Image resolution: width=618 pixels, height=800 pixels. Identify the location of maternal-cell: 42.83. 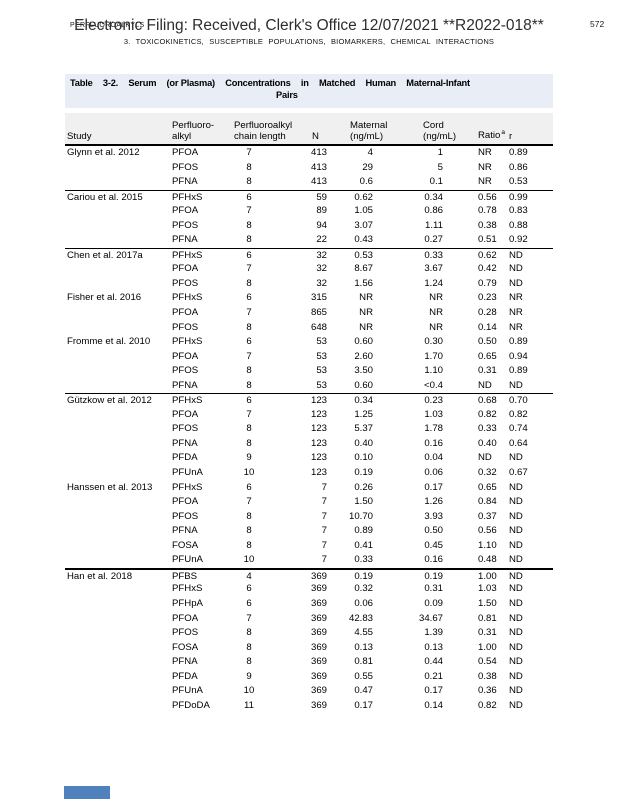
(360, 618).